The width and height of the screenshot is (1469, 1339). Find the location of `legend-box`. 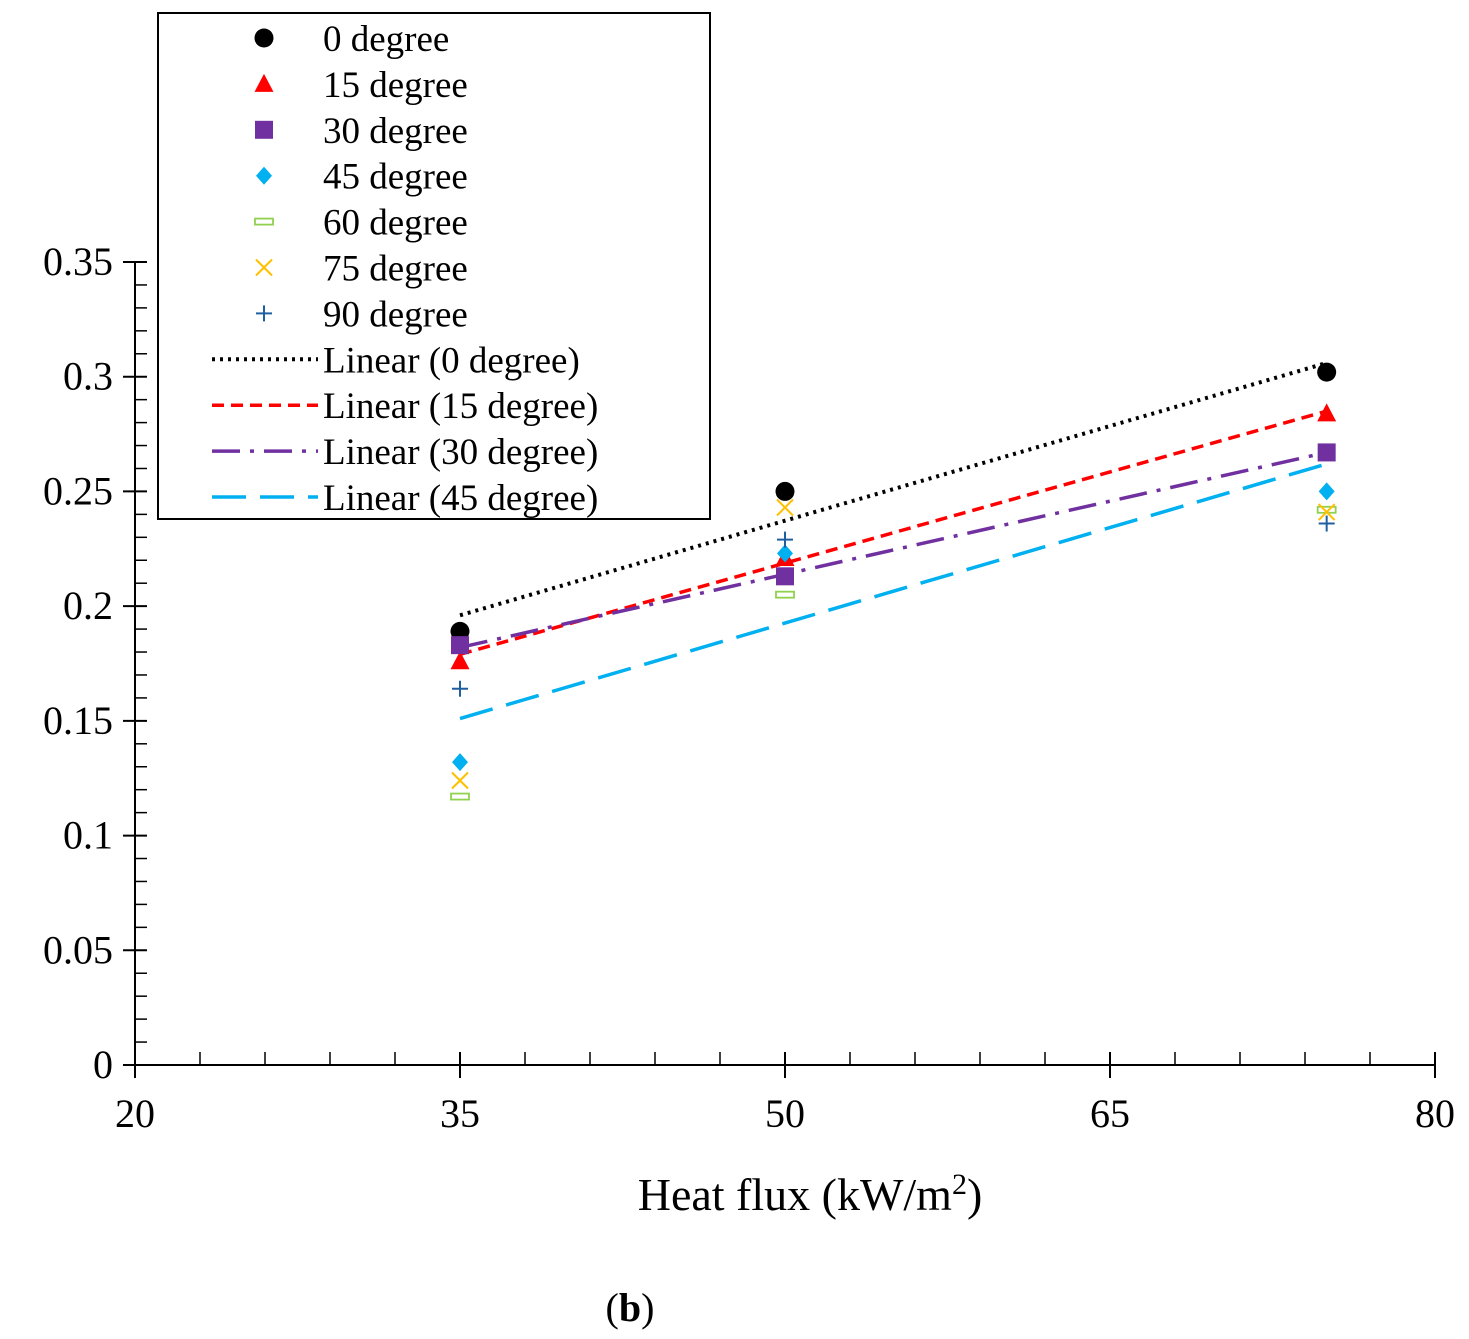

legend-box is located at coordinates (434, 266).